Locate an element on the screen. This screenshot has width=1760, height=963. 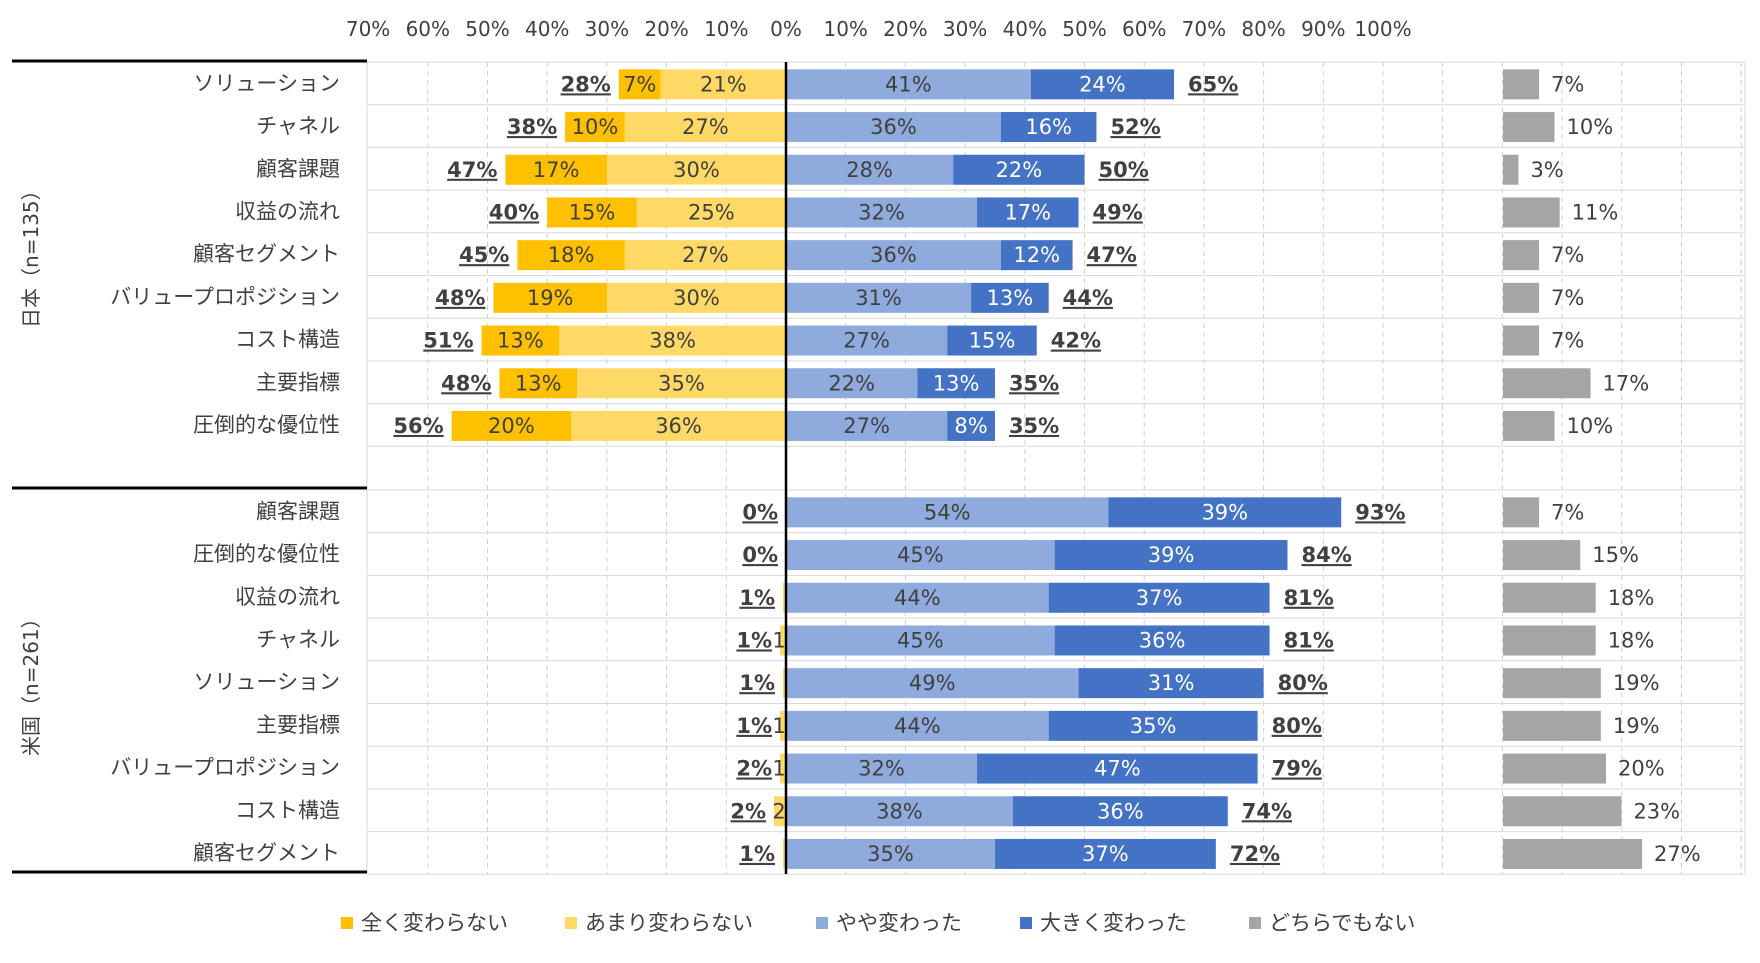
left-total-label: 47% is located at coordinates (472, 170).